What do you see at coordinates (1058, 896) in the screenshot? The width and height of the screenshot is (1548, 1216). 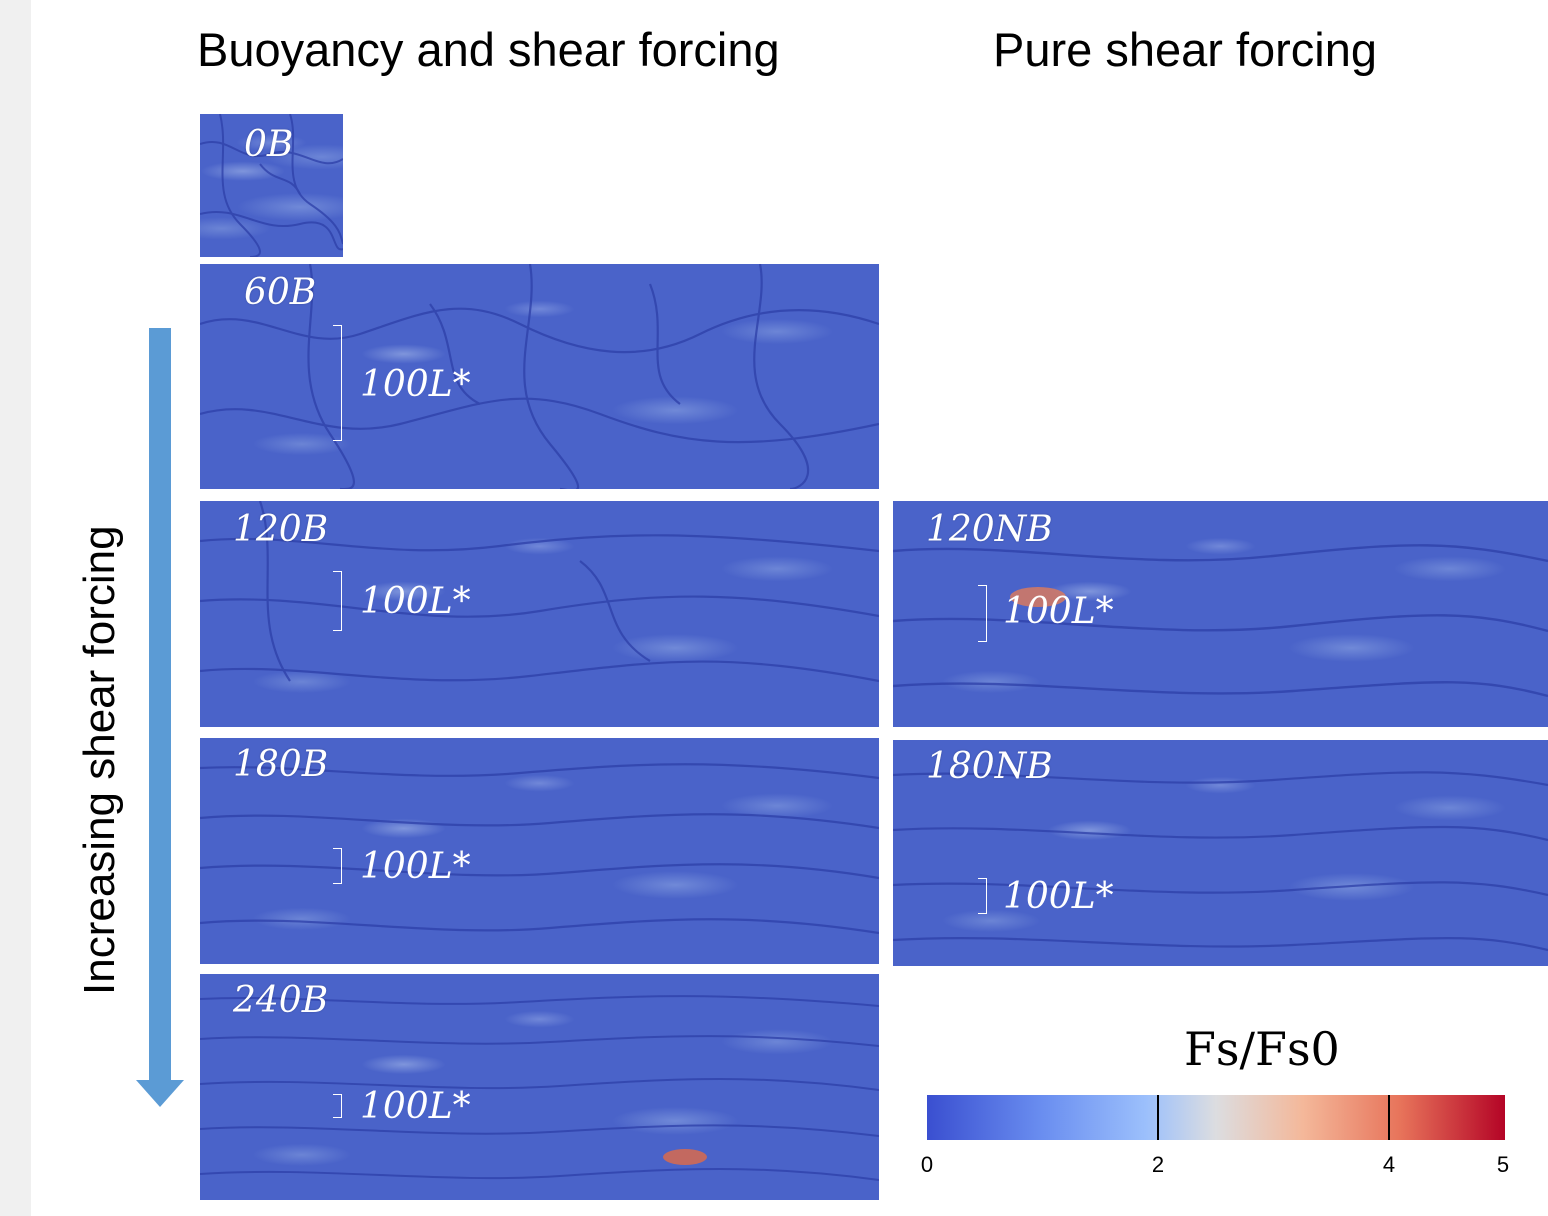 I see `scale-label-180NB: 100L*` at bounding box center [1058, 896].